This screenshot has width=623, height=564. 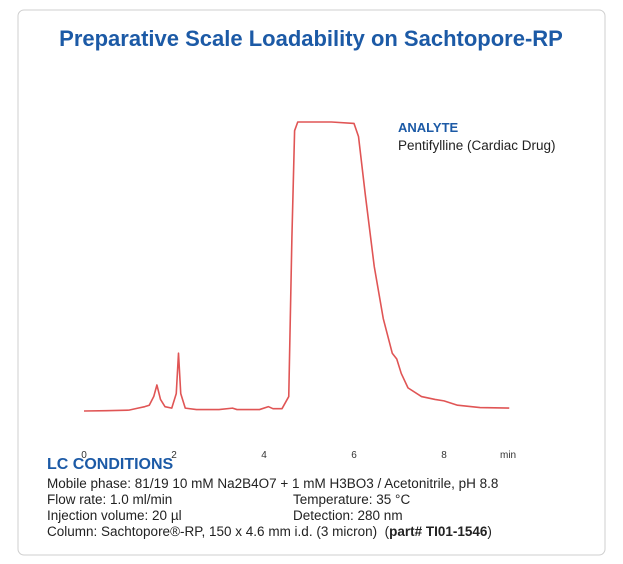 What do you see at coordinates (428, 127) in the screenshot?
I see `annotation-title: ANALYTE` at bounding box center [428, 127].